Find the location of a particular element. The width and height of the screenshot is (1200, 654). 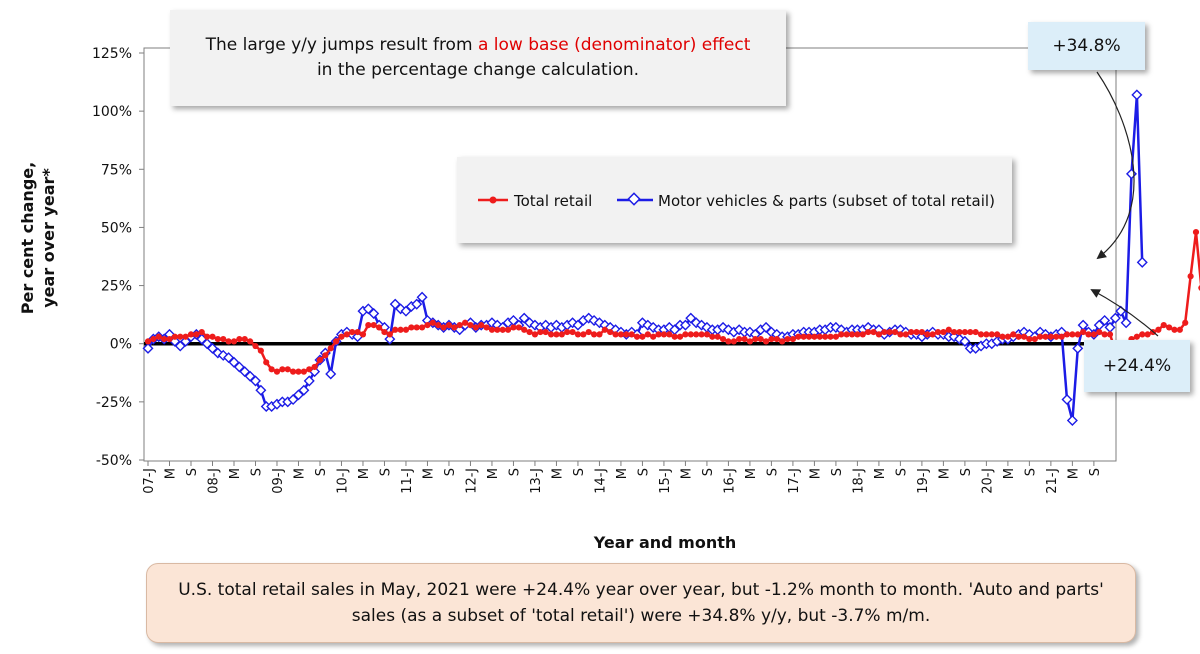

y-tick-label: 25% is located at coordinates (116, 287).